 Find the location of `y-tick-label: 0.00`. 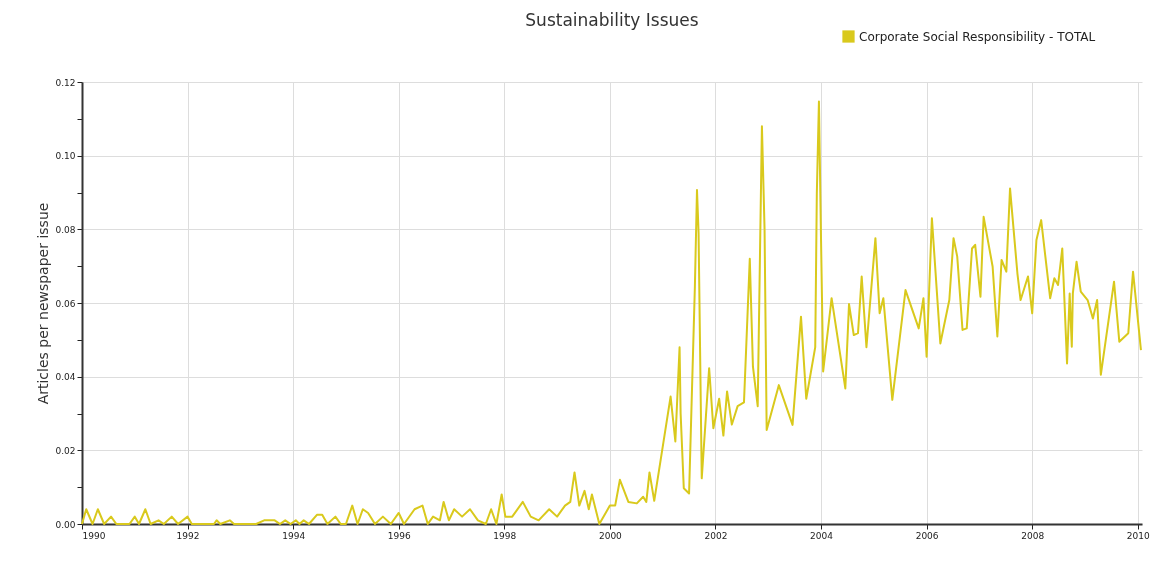

y-tick-label: 0.00 is located at coordinates (65, 524).